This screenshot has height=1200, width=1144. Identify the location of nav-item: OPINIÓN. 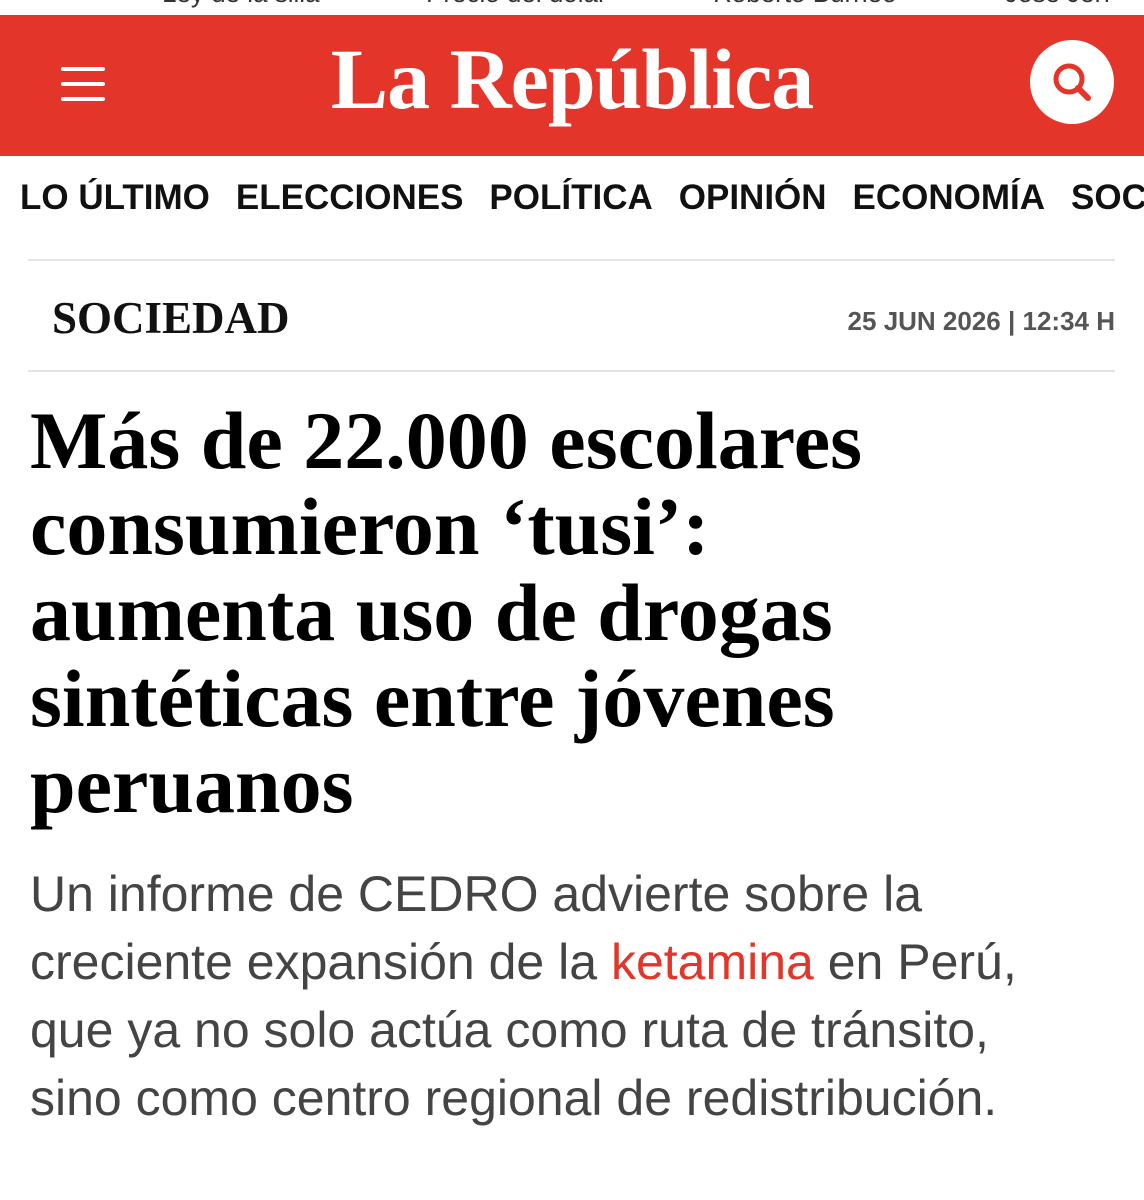
(752, 197).